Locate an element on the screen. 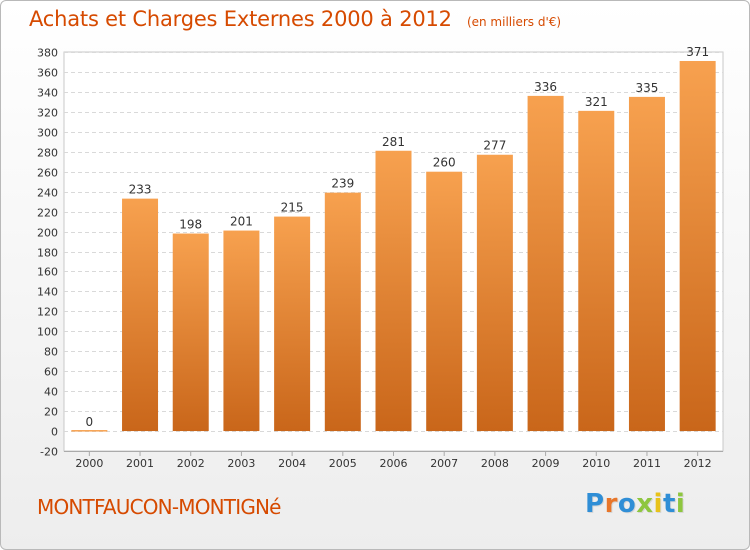  y-tick-label: 200 is located at coordinates (47, 233).